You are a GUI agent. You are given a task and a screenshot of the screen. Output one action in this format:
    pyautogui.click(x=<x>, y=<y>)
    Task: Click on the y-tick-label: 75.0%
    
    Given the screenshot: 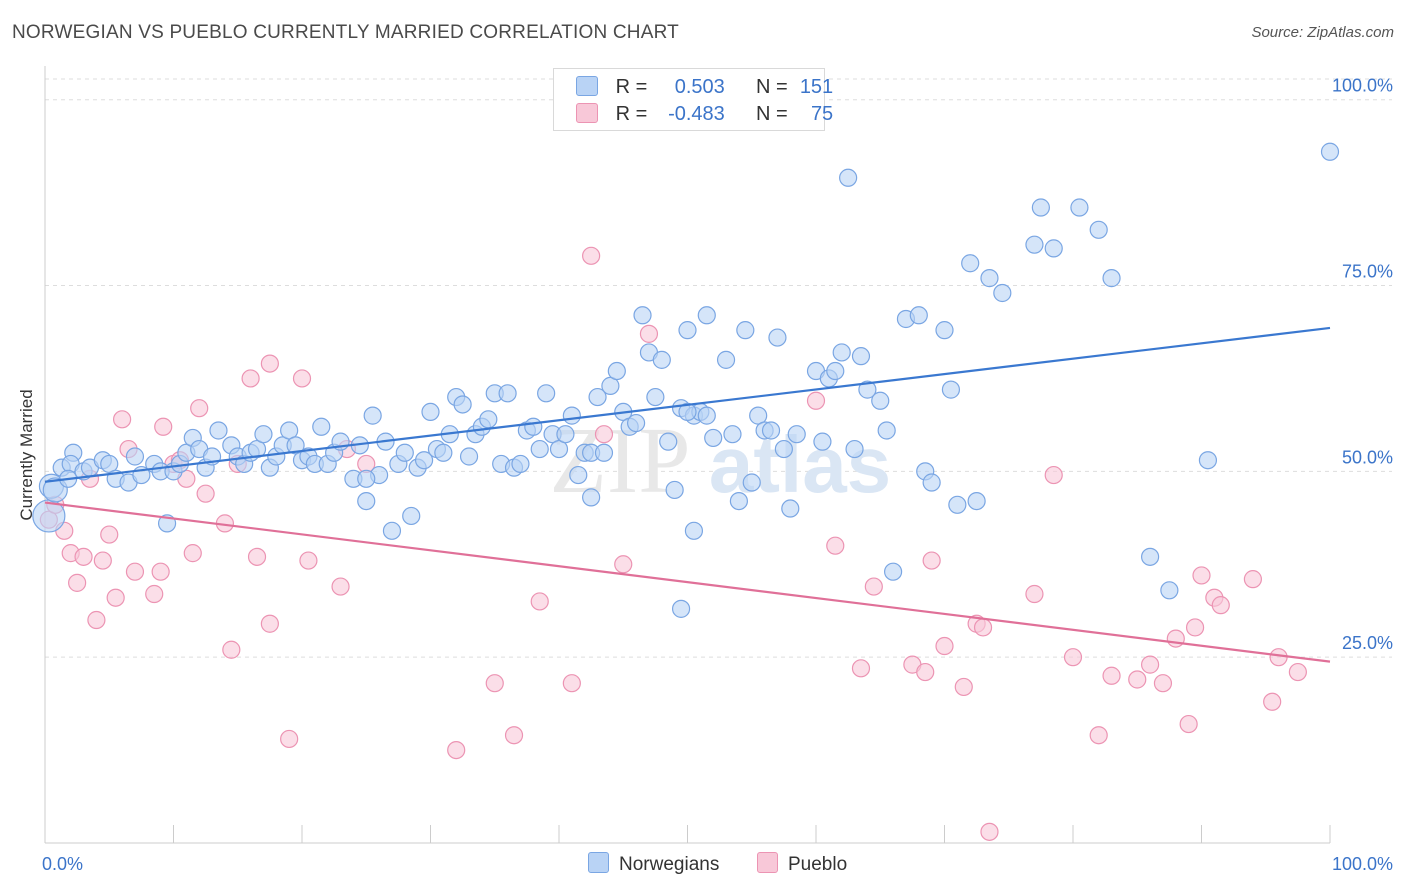 What is the action you would take?
    pyautogui.click(x=1367, y=272)
    